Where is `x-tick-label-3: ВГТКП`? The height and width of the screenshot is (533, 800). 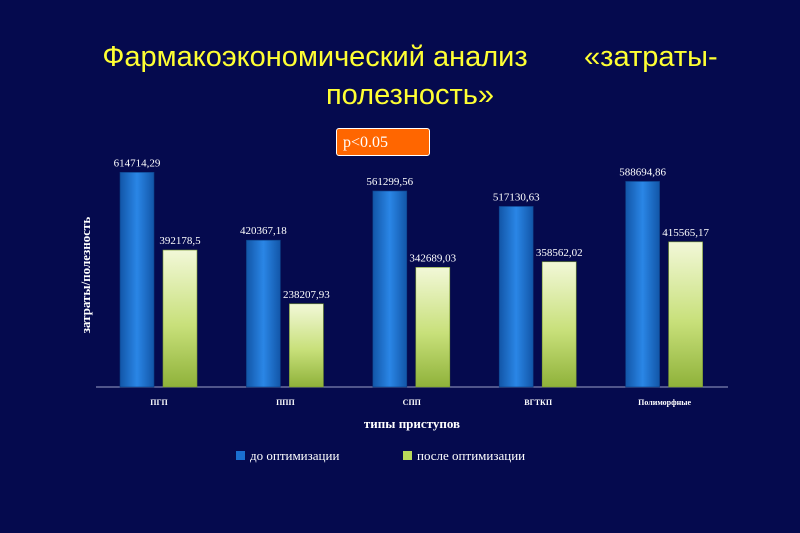 x-tick-label-3: ВГТКП is located at coordinates (538, 402).